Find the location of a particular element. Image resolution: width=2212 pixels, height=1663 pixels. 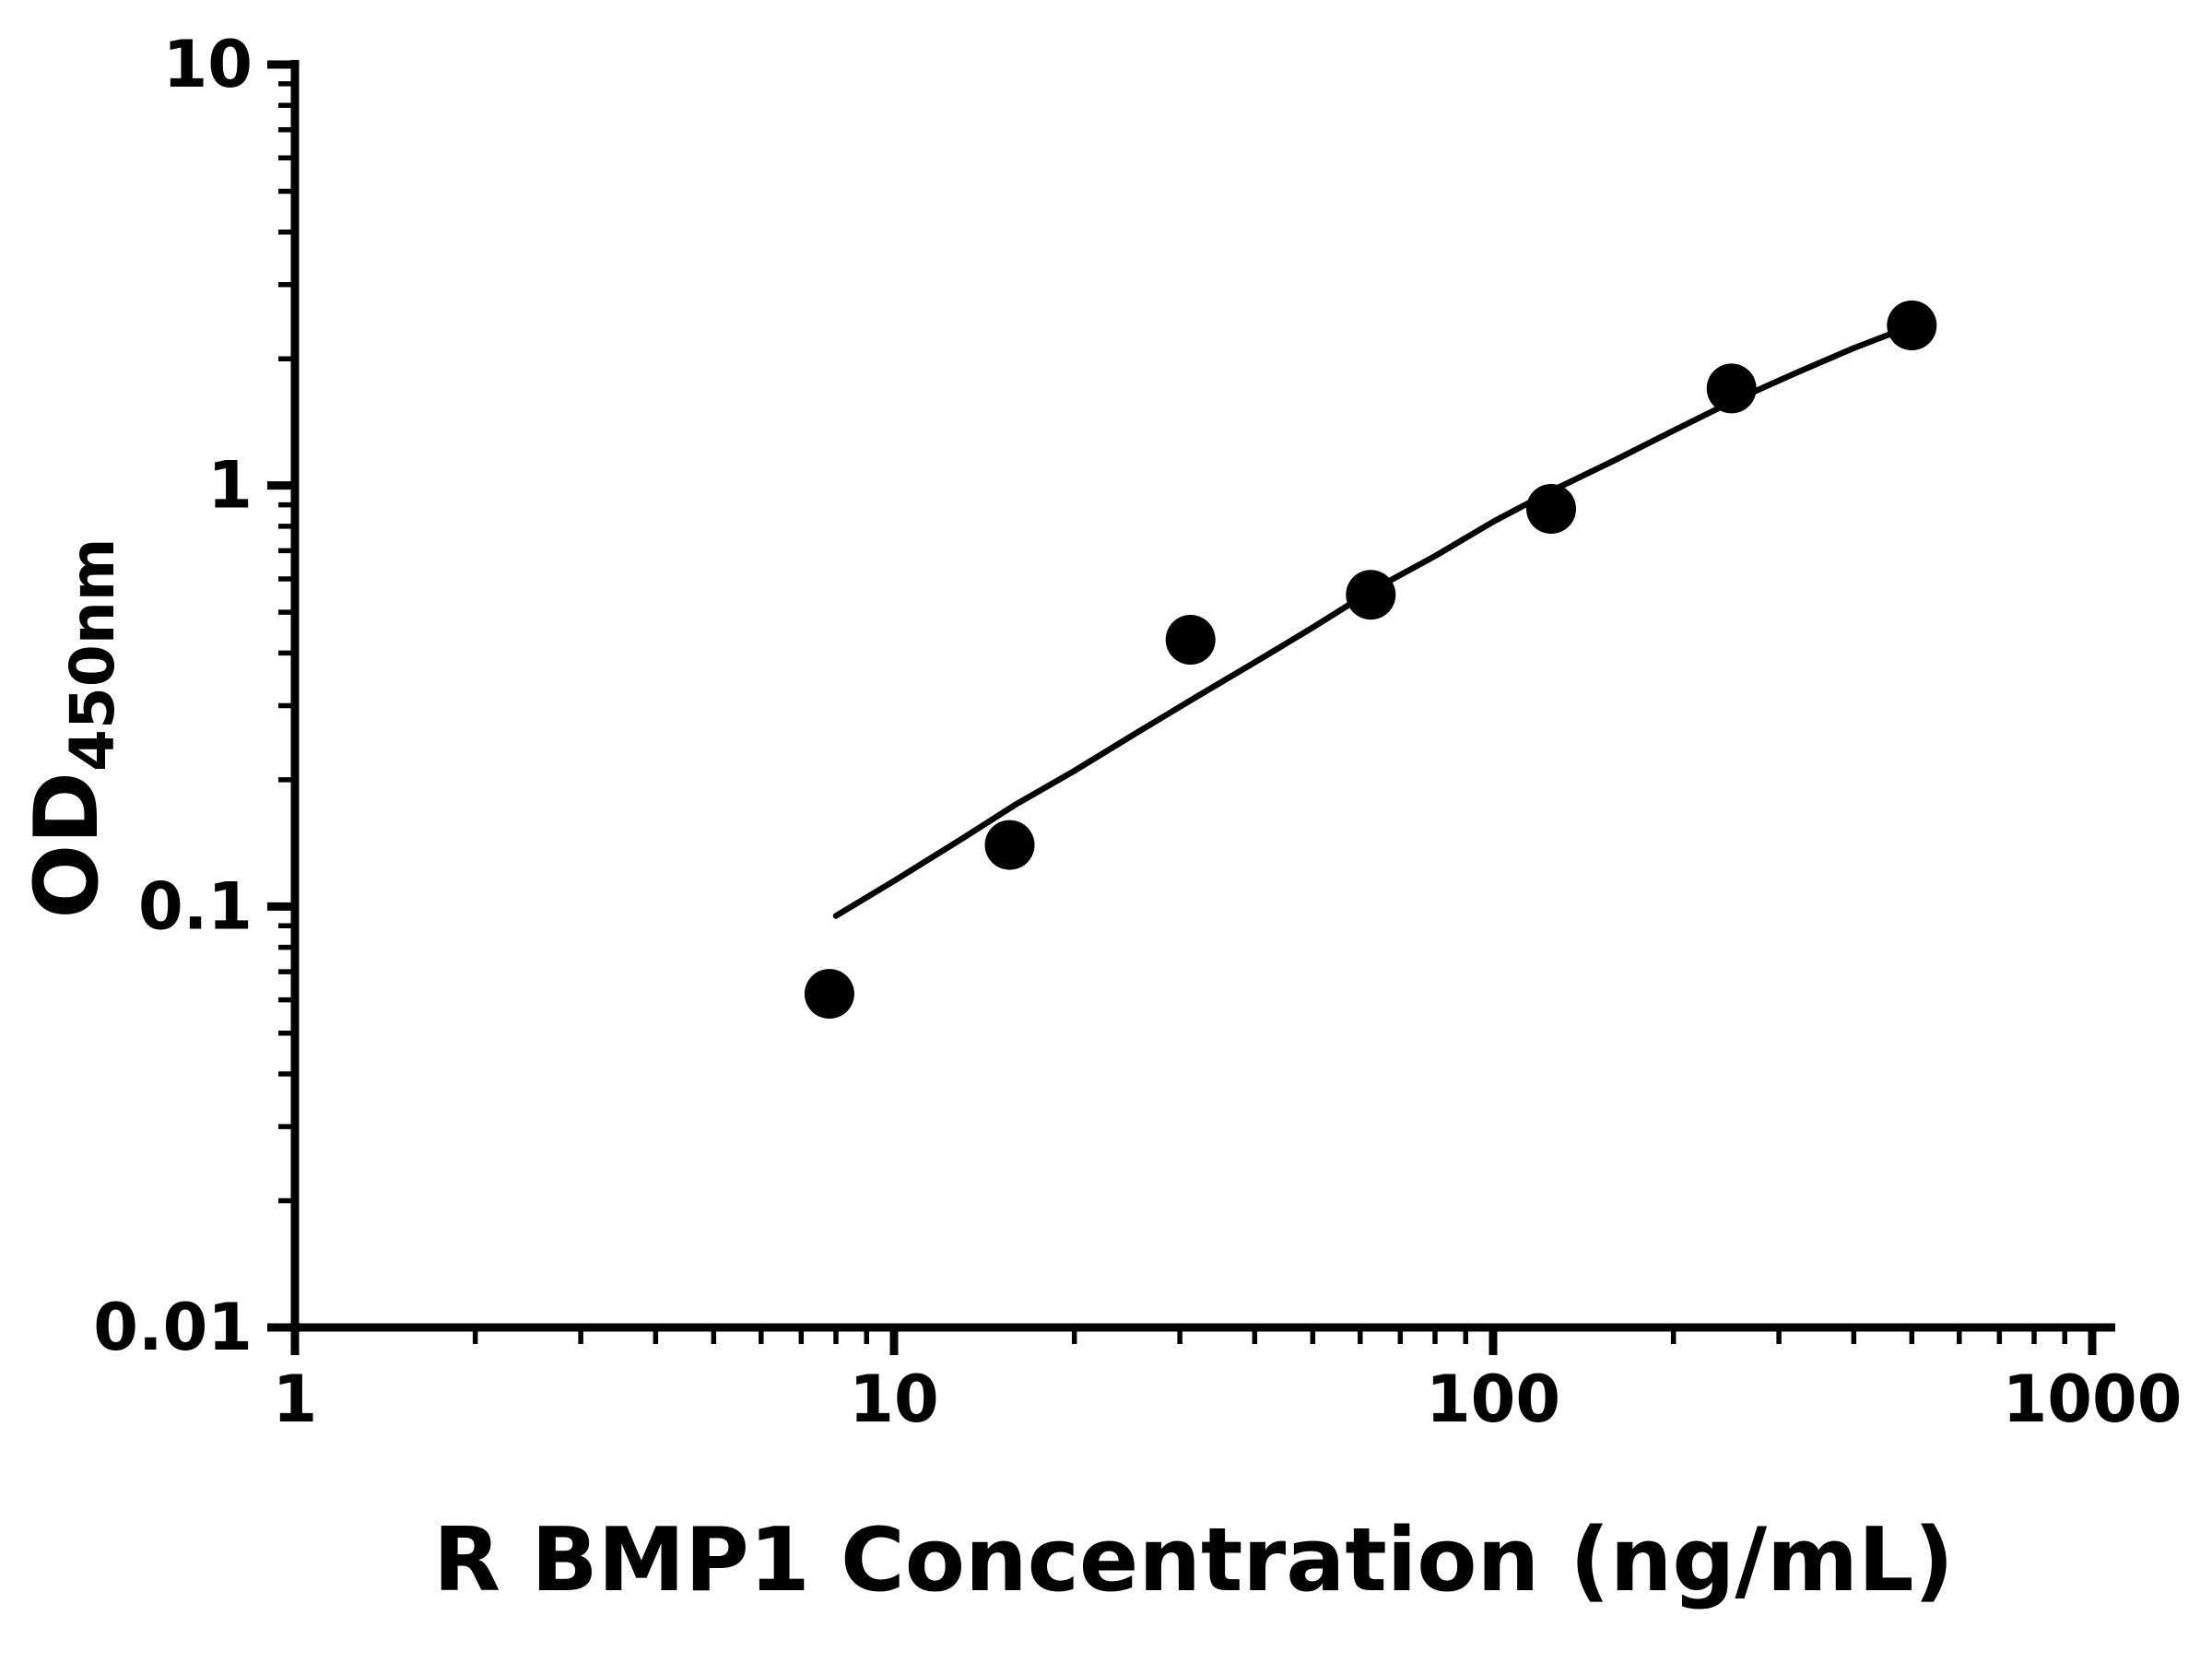

x-tick-label: 10 is located at coordinates (893, 1399).